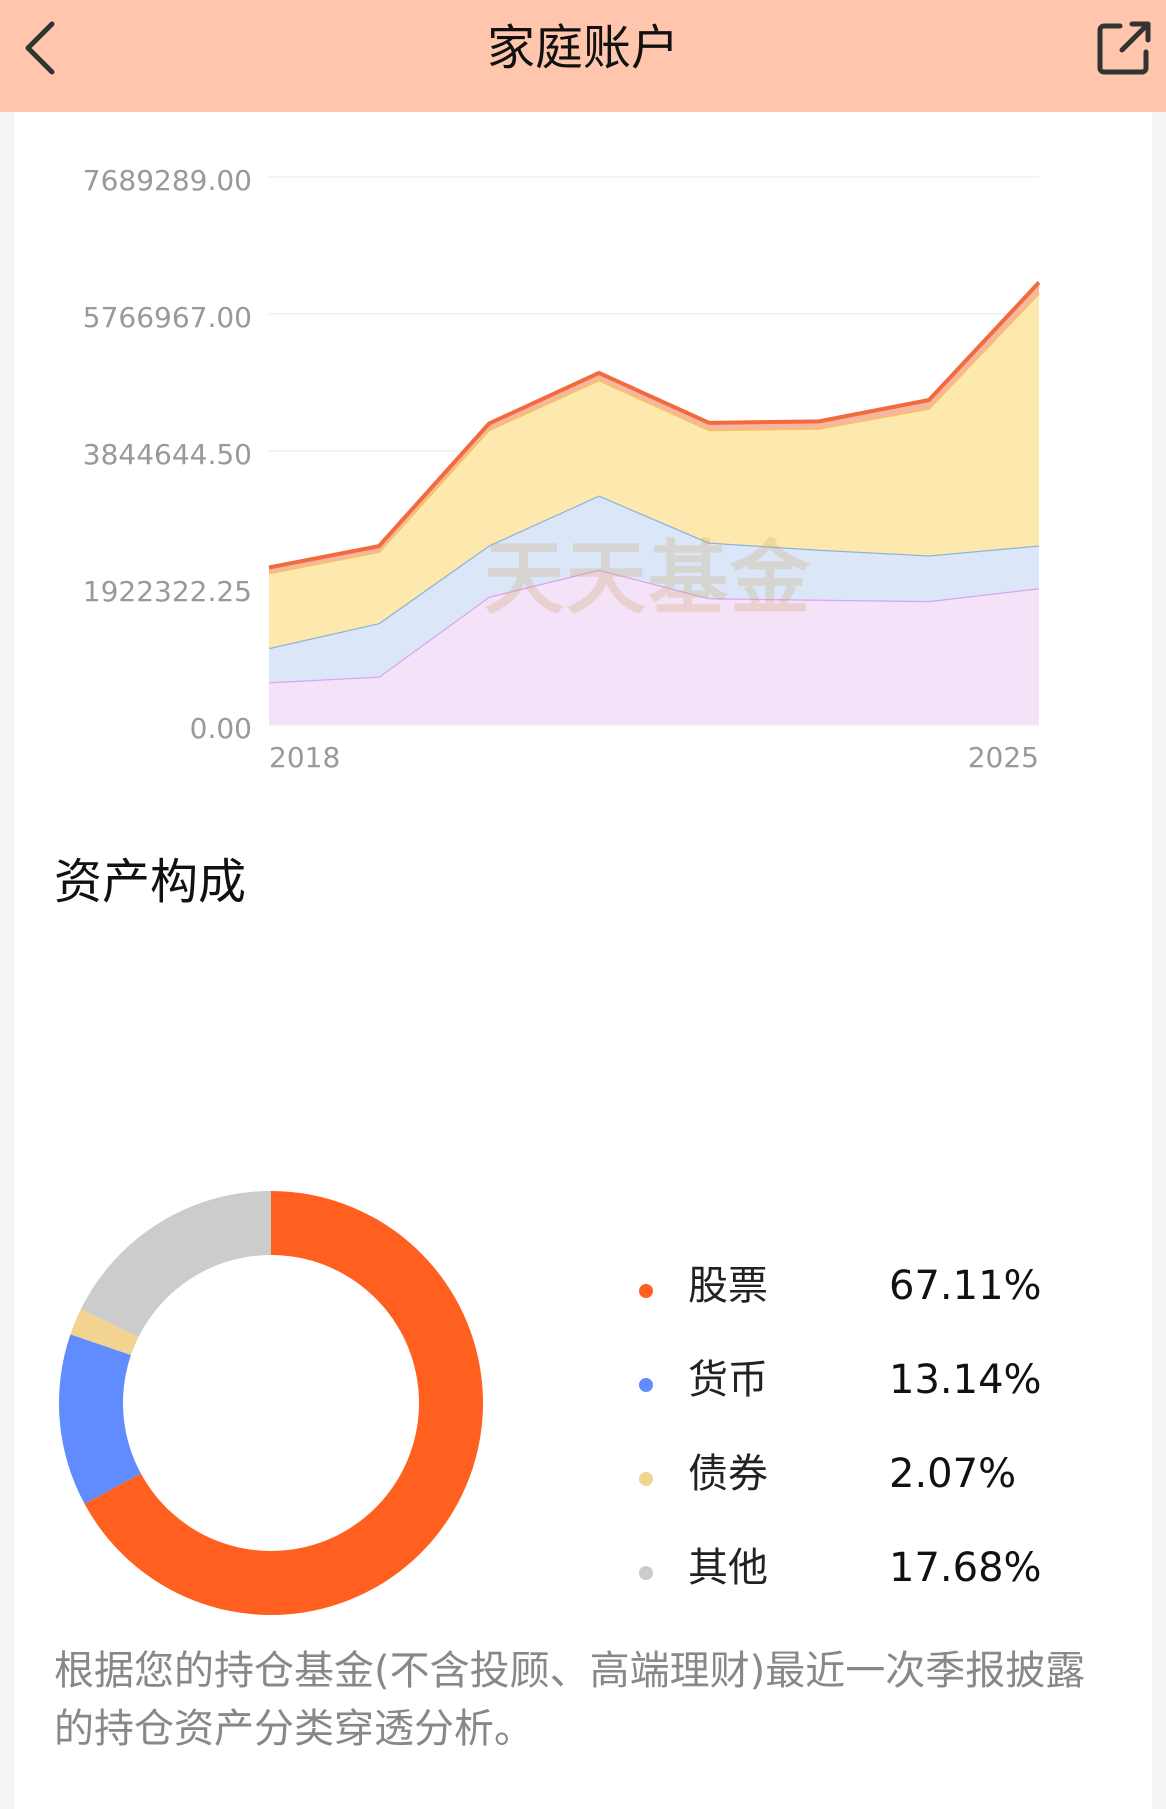 Image resolution: width=1166 pixels, height=1809 pixels. Describe the element at coordinates (648, 578) in the screenshot. I see `watermark: 天天基金` at that location.